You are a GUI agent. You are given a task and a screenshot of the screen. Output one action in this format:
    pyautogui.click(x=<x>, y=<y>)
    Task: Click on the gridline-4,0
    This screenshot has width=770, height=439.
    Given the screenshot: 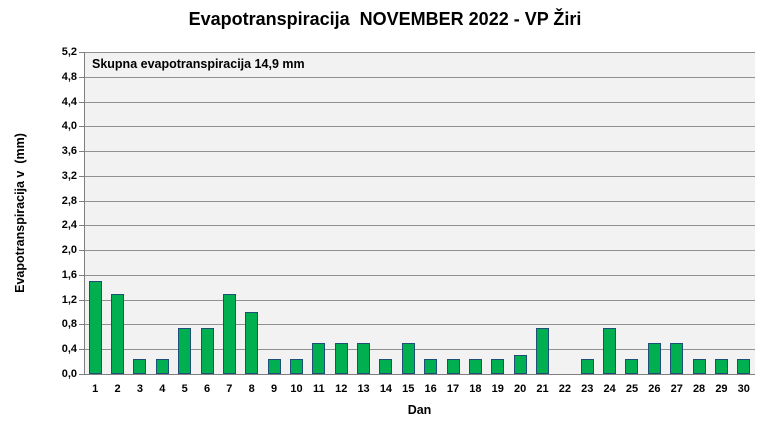 What is the action you would take?
    pyautogui.click(x=419, y=127)
    